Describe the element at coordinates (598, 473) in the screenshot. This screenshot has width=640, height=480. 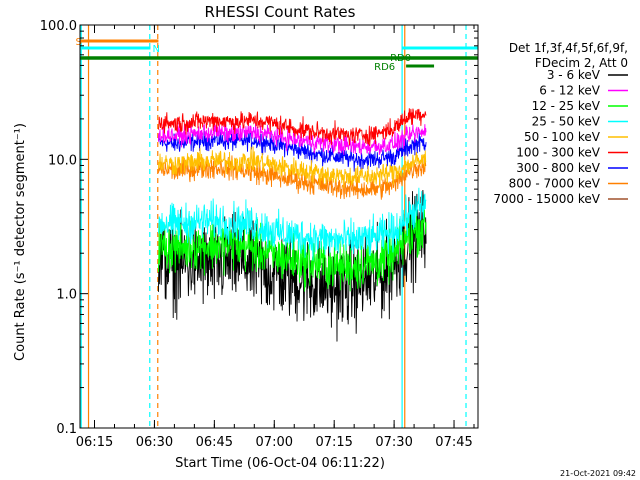
I see `footer-date: 21-Oct-2021 09:42` at that location.